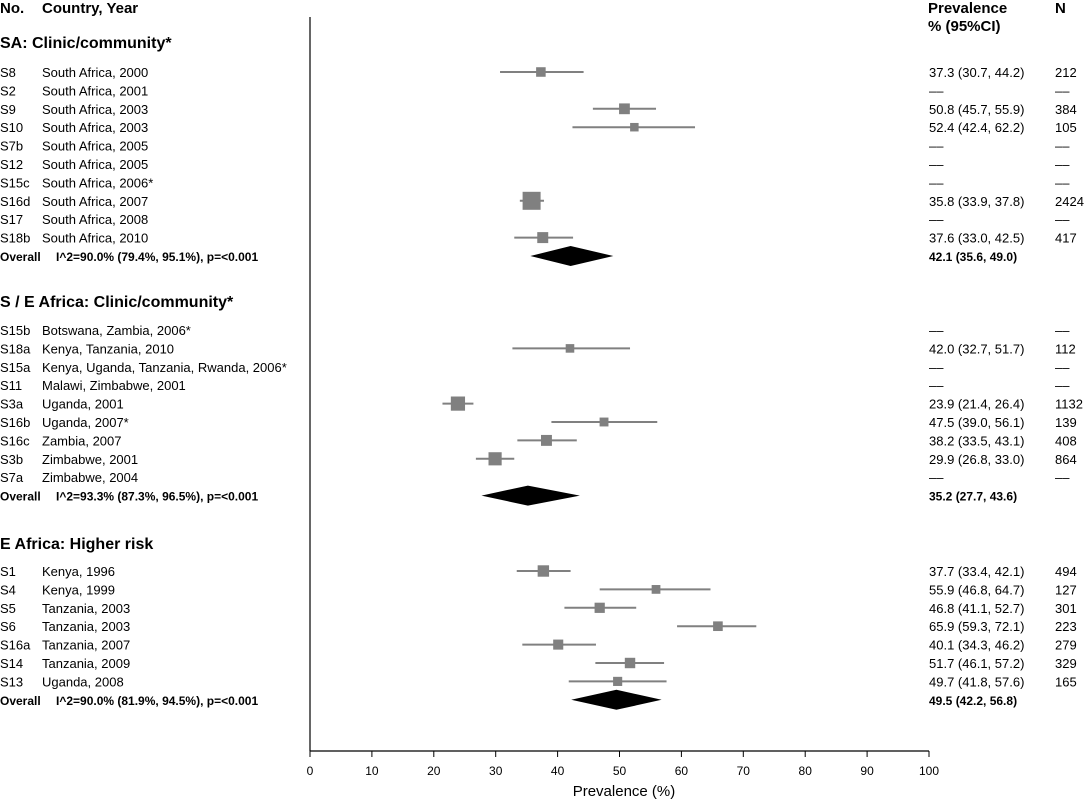  I want to click on study-n: 384, so click(1066, 109).